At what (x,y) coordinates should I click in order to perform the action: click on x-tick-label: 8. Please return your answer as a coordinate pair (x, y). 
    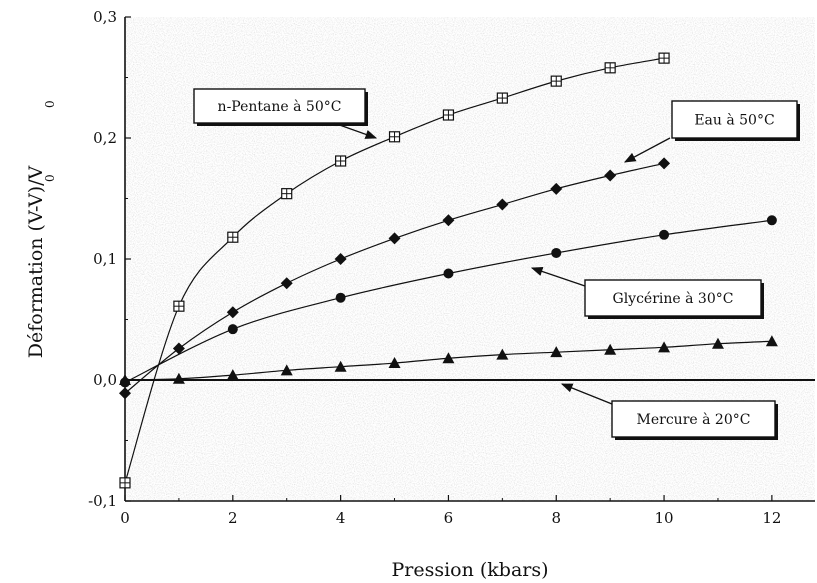
    Looking at the image, I should click on (556, 518).